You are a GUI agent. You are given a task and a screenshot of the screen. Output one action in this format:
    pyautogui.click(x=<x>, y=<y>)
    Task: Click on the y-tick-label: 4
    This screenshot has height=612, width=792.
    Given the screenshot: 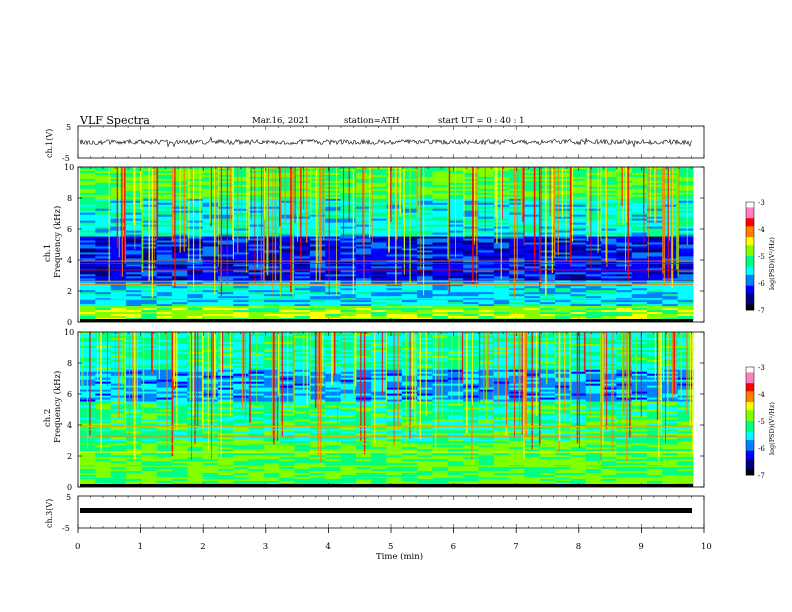 What is the action you would take?
    pyautogui.click(x=69, y=260)
    